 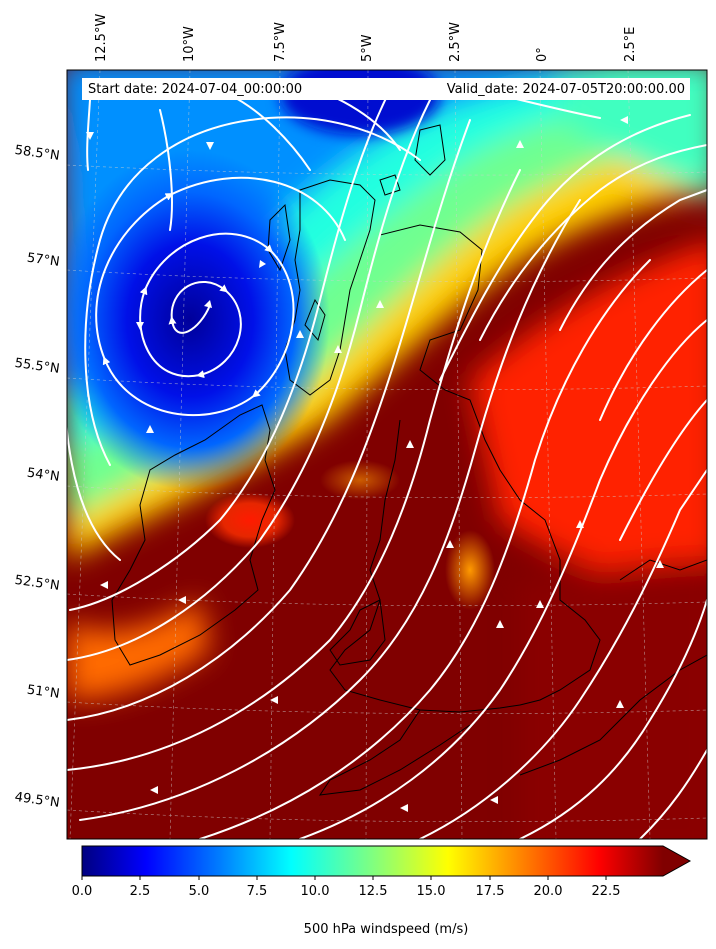 I want to click on colorbar-gradient, so click(x=372, y=861).